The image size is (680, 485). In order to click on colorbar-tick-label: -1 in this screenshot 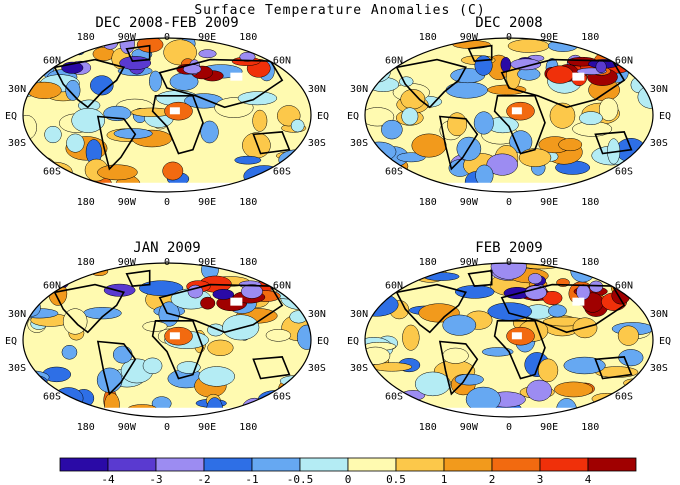, I will do `click(251, 479)`.